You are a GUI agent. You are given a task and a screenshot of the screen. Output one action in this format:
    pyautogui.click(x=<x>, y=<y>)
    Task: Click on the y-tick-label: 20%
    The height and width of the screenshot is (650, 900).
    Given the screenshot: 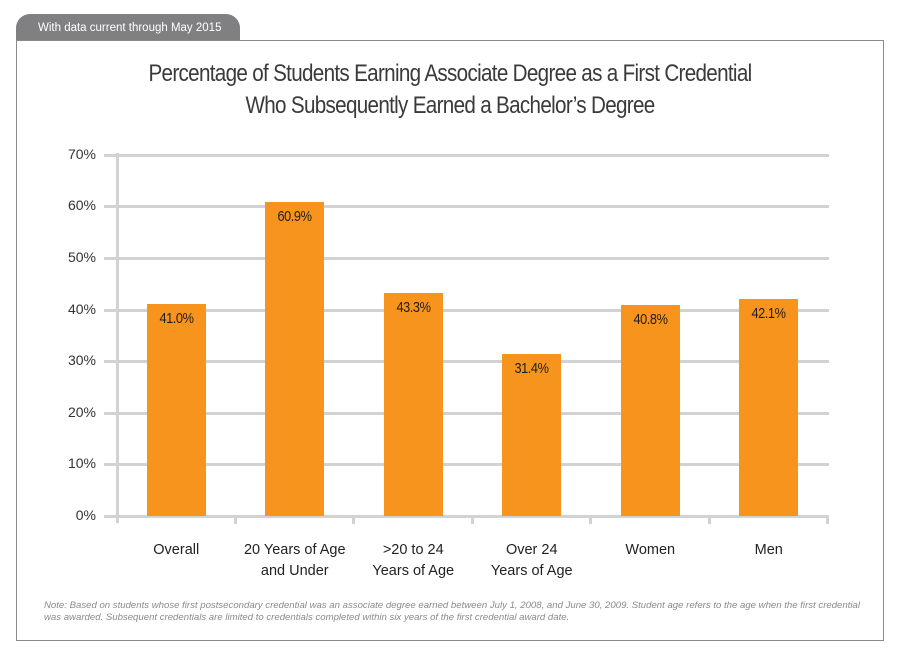 What is the action you would take?
    pyautogui.click(x=81, y=411)
    